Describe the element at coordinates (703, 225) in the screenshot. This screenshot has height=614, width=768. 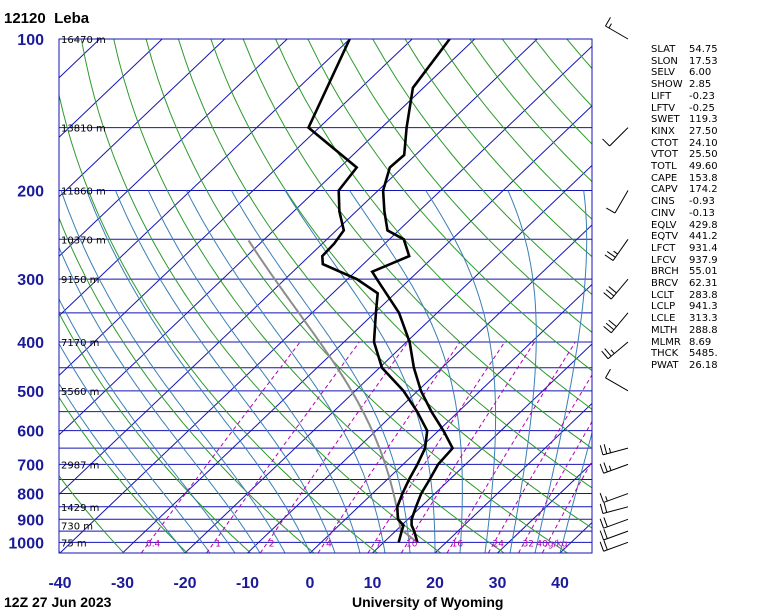
I see `index-value: 429.8` at that location.